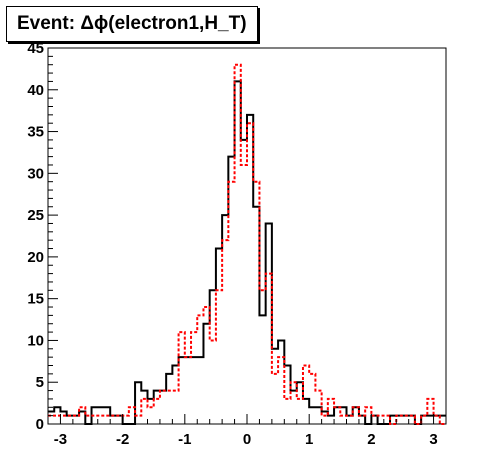  What do you see at coordinates (309, 439) in the screenshot?
I see `x-tick-label: 1` at bounding box center [309, 439].